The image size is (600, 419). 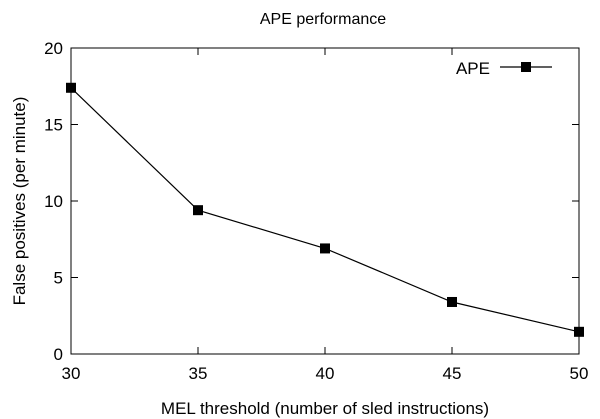 I want to click on legend-marker-ape, so click(x=526, y=67).